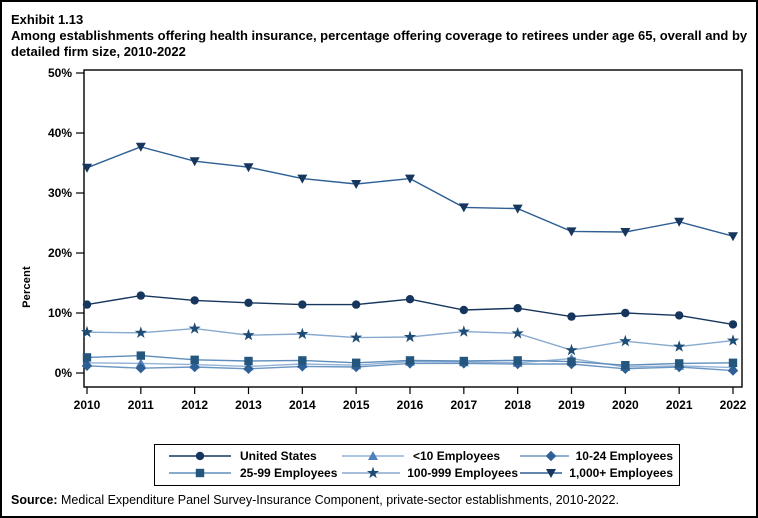 This screenshot has width=758, height=518. I want to click on x-tick-label: 2012, so click(194, 405).